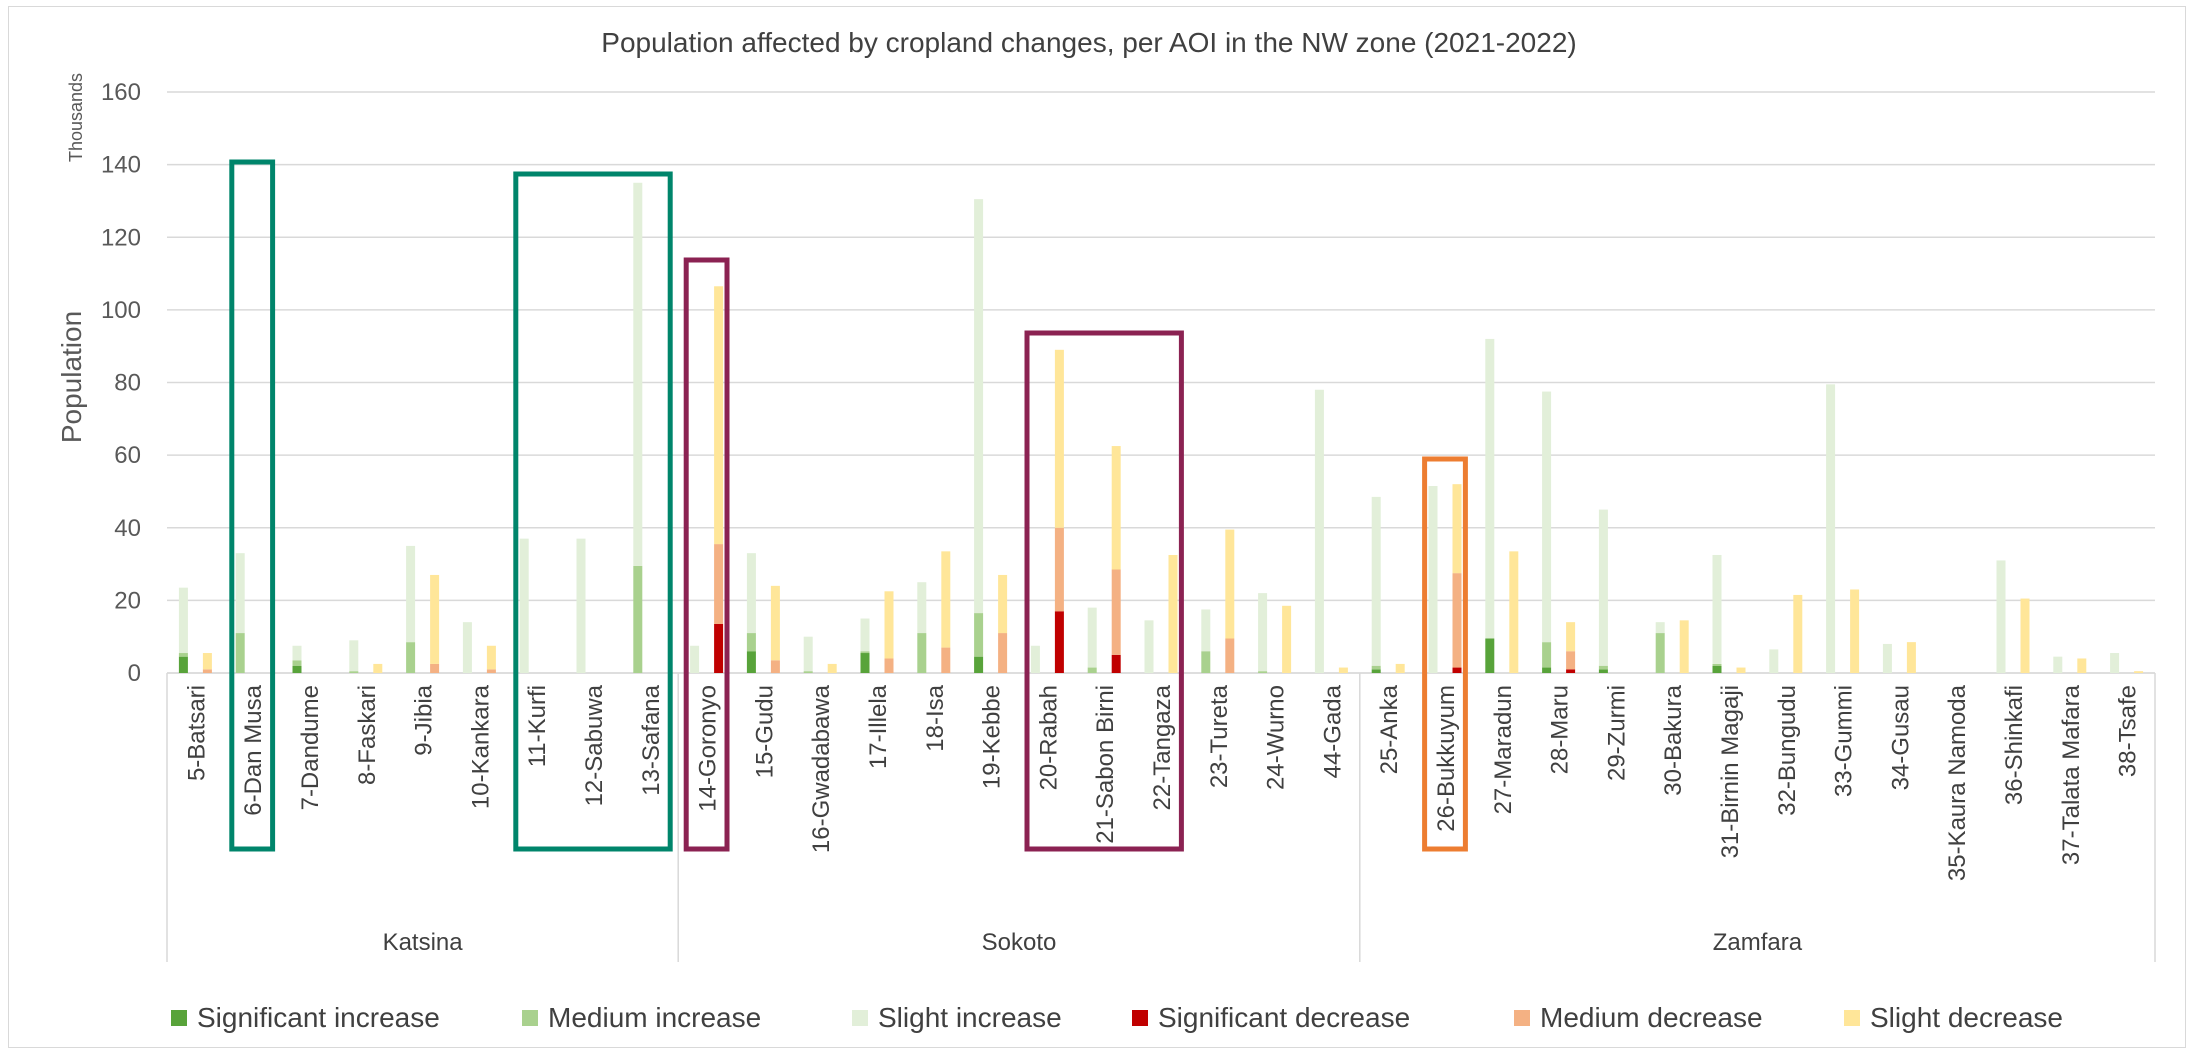 This screenshot has height=1055, width=2201. Describe the element at coordinates (76, 117) in the screenshot. I see `y-axis-units-label: Thousands` at that location.